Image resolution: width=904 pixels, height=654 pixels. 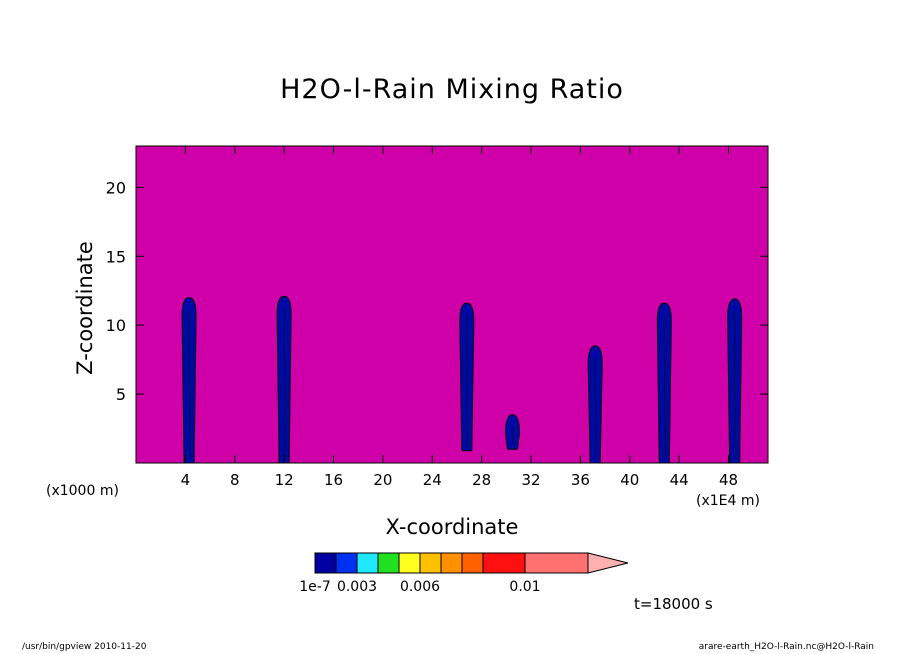 What do you see at coordinates (452, 89) in the screenshot?
I see `chart-title: H2O-l-Rain Mixing Ratio` at bounding box center [452, 89].